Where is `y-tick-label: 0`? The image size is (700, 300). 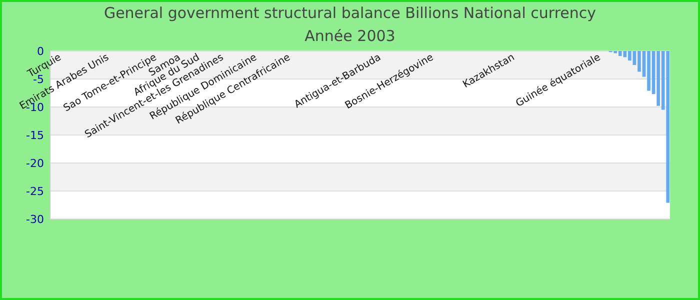
y-tick-label: 0 is located at coordinates (40, 51).